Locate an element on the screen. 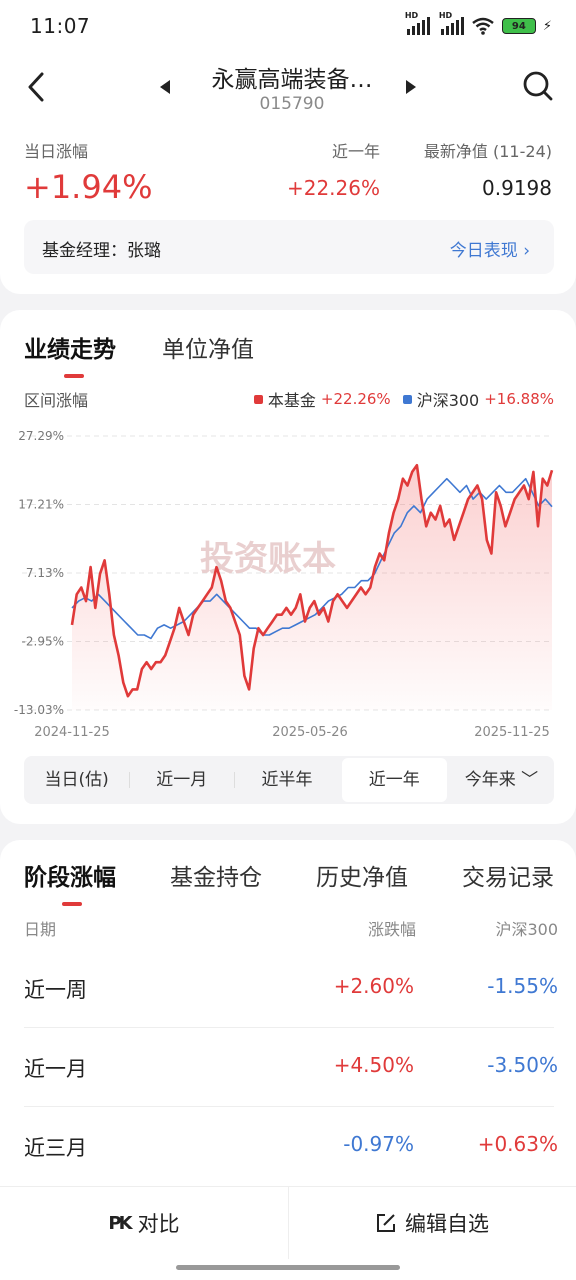  daily-change-value: +1.94% is located at coordinates (88, 187).